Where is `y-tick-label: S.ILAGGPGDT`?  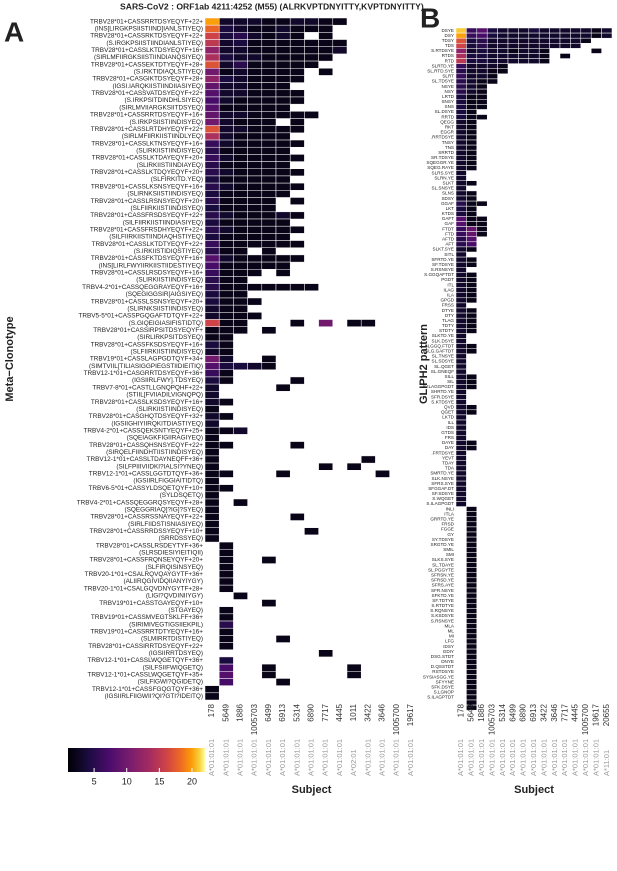
y-tick-label: S.ILAGGPGDT is located at coordinates (438, 386).